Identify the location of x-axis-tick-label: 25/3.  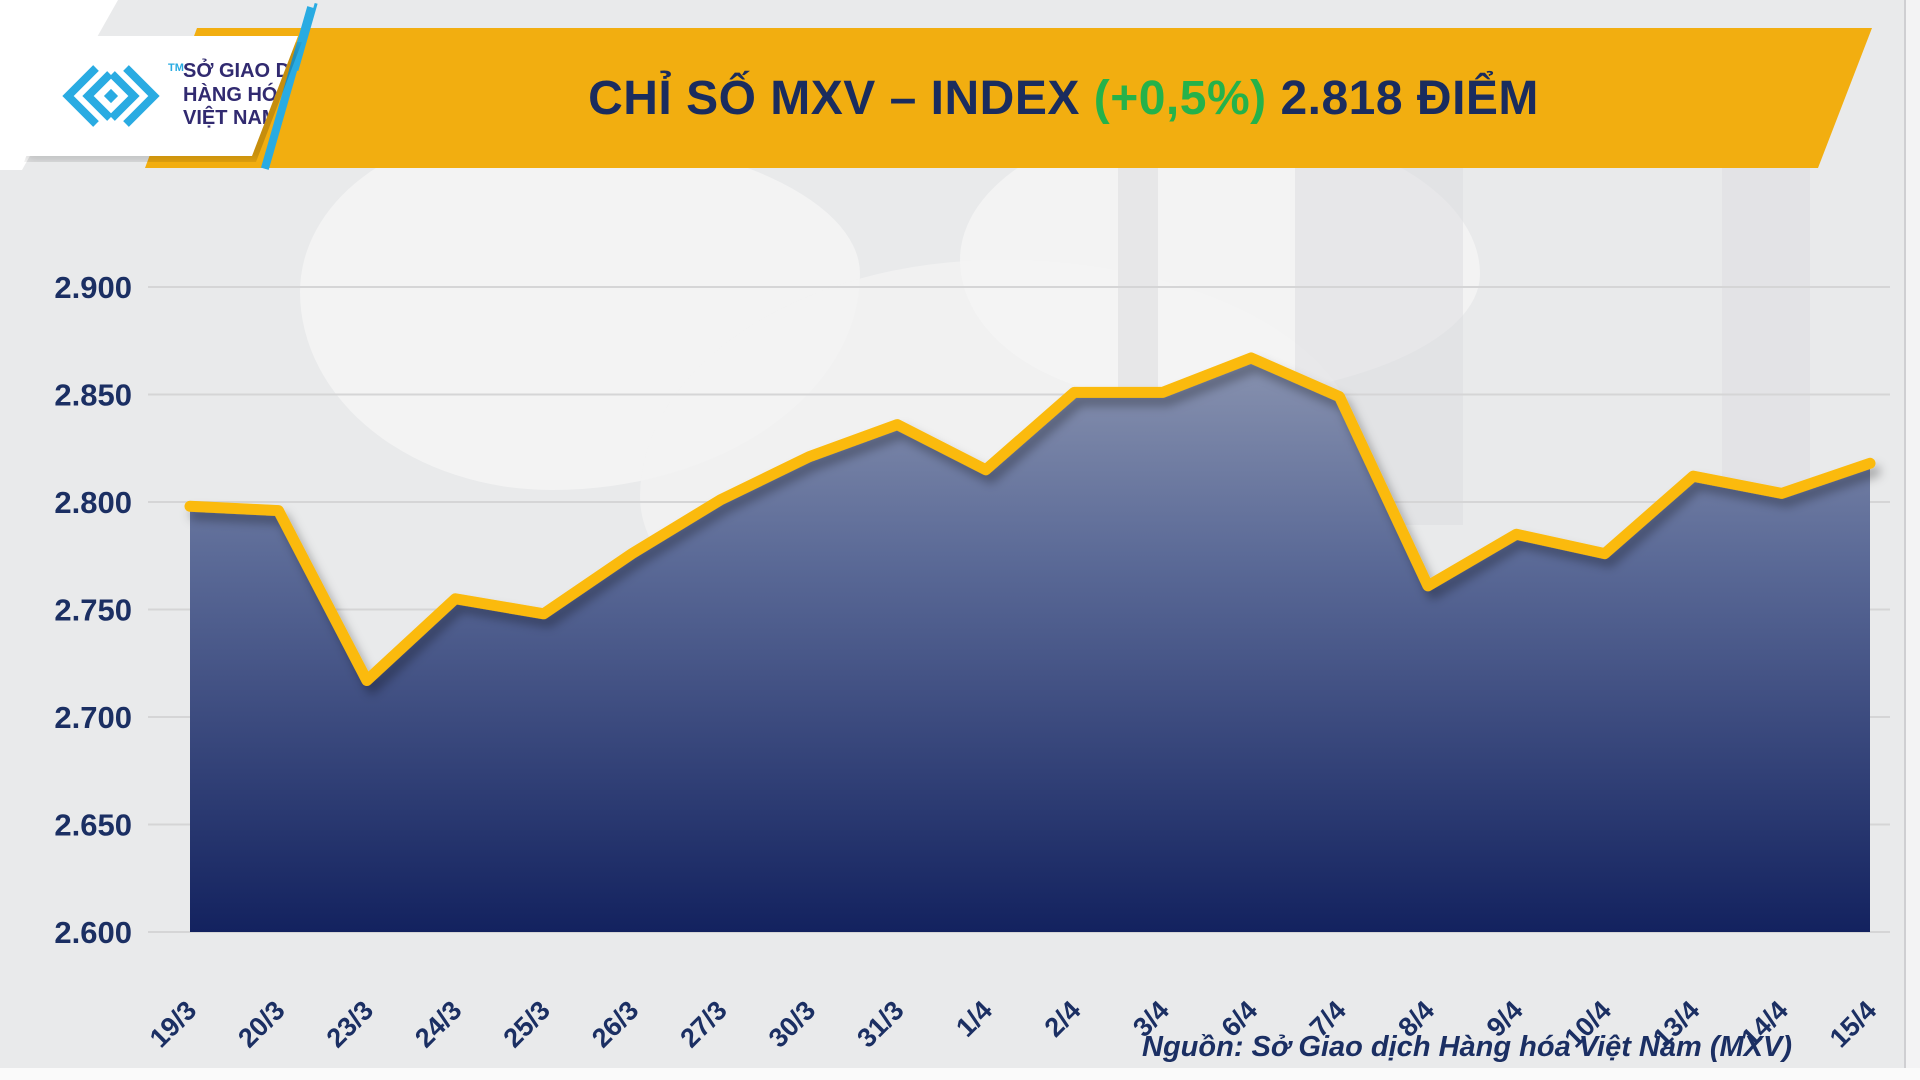
(527, 1024).